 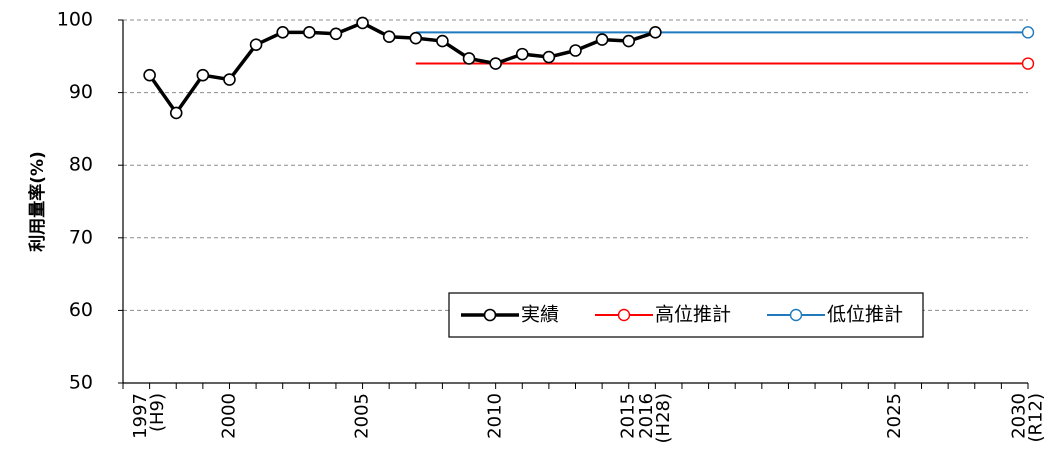 I want to click on x-tick-label-line: 2005, so click(x=362, y=416).